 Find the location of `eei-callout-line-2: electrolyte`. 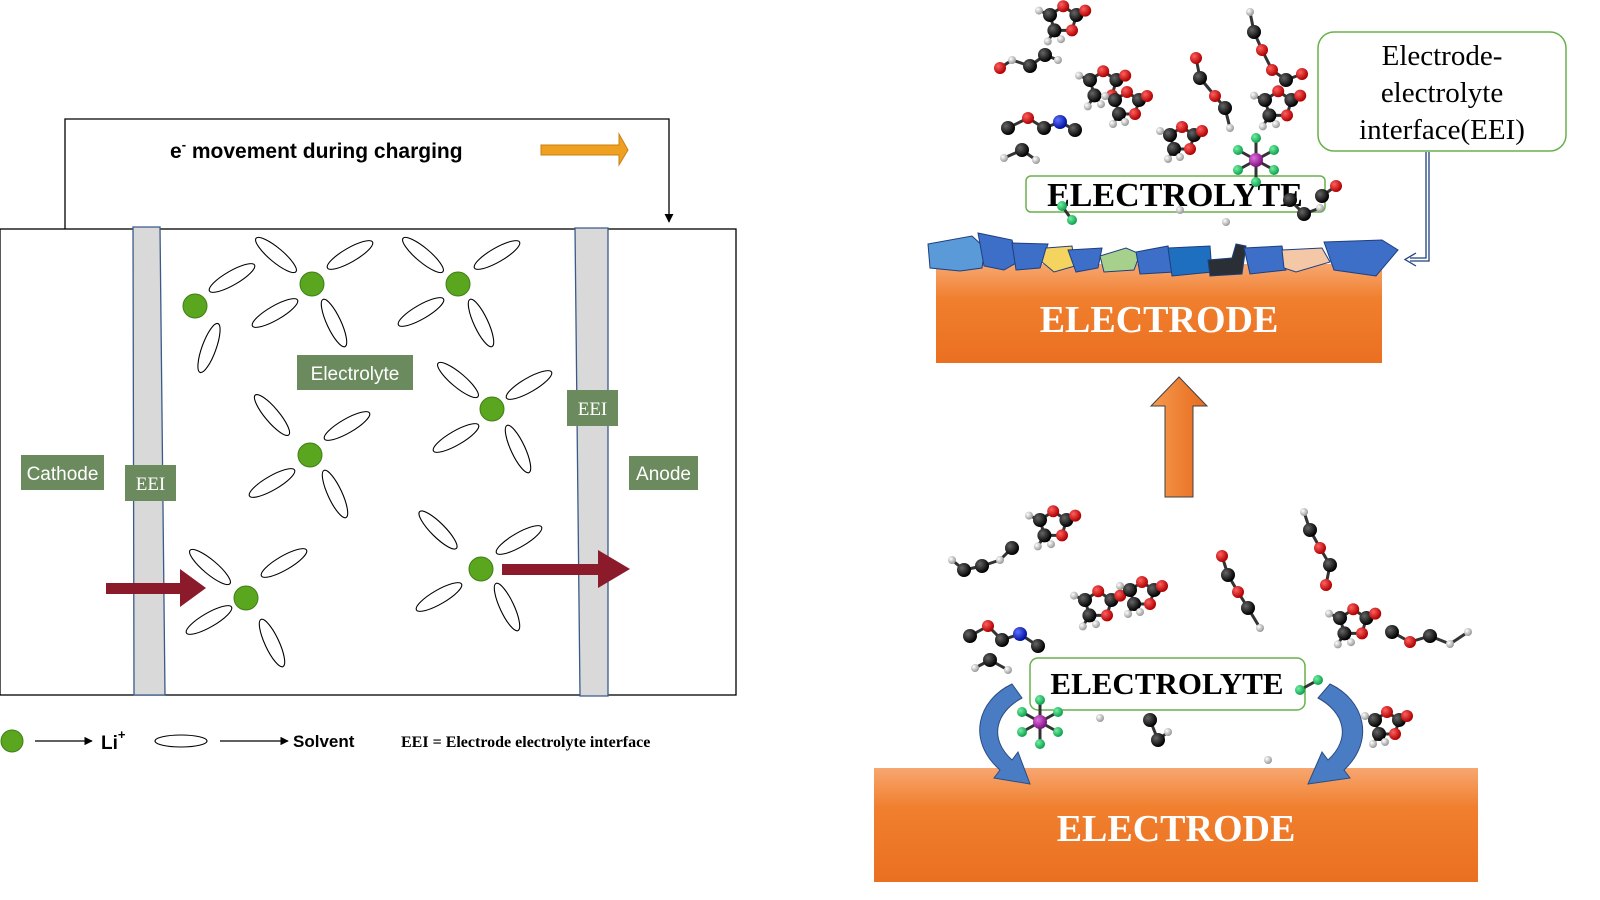

eei-callout-line-2: electrolyte is located at coordinates (1442, 93).